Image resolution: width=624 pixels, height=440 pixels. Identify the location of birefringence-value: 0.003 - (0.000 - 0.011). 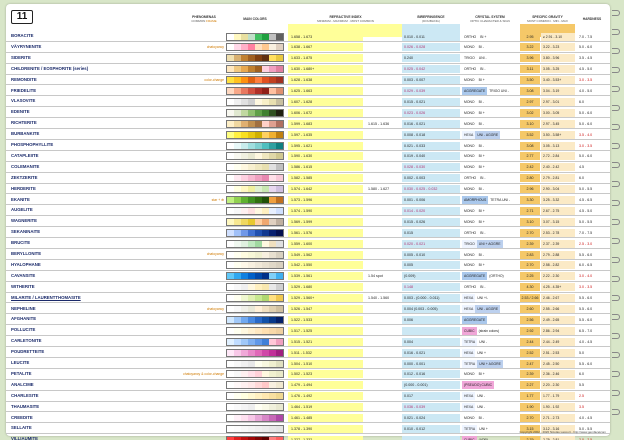
(431, 298).